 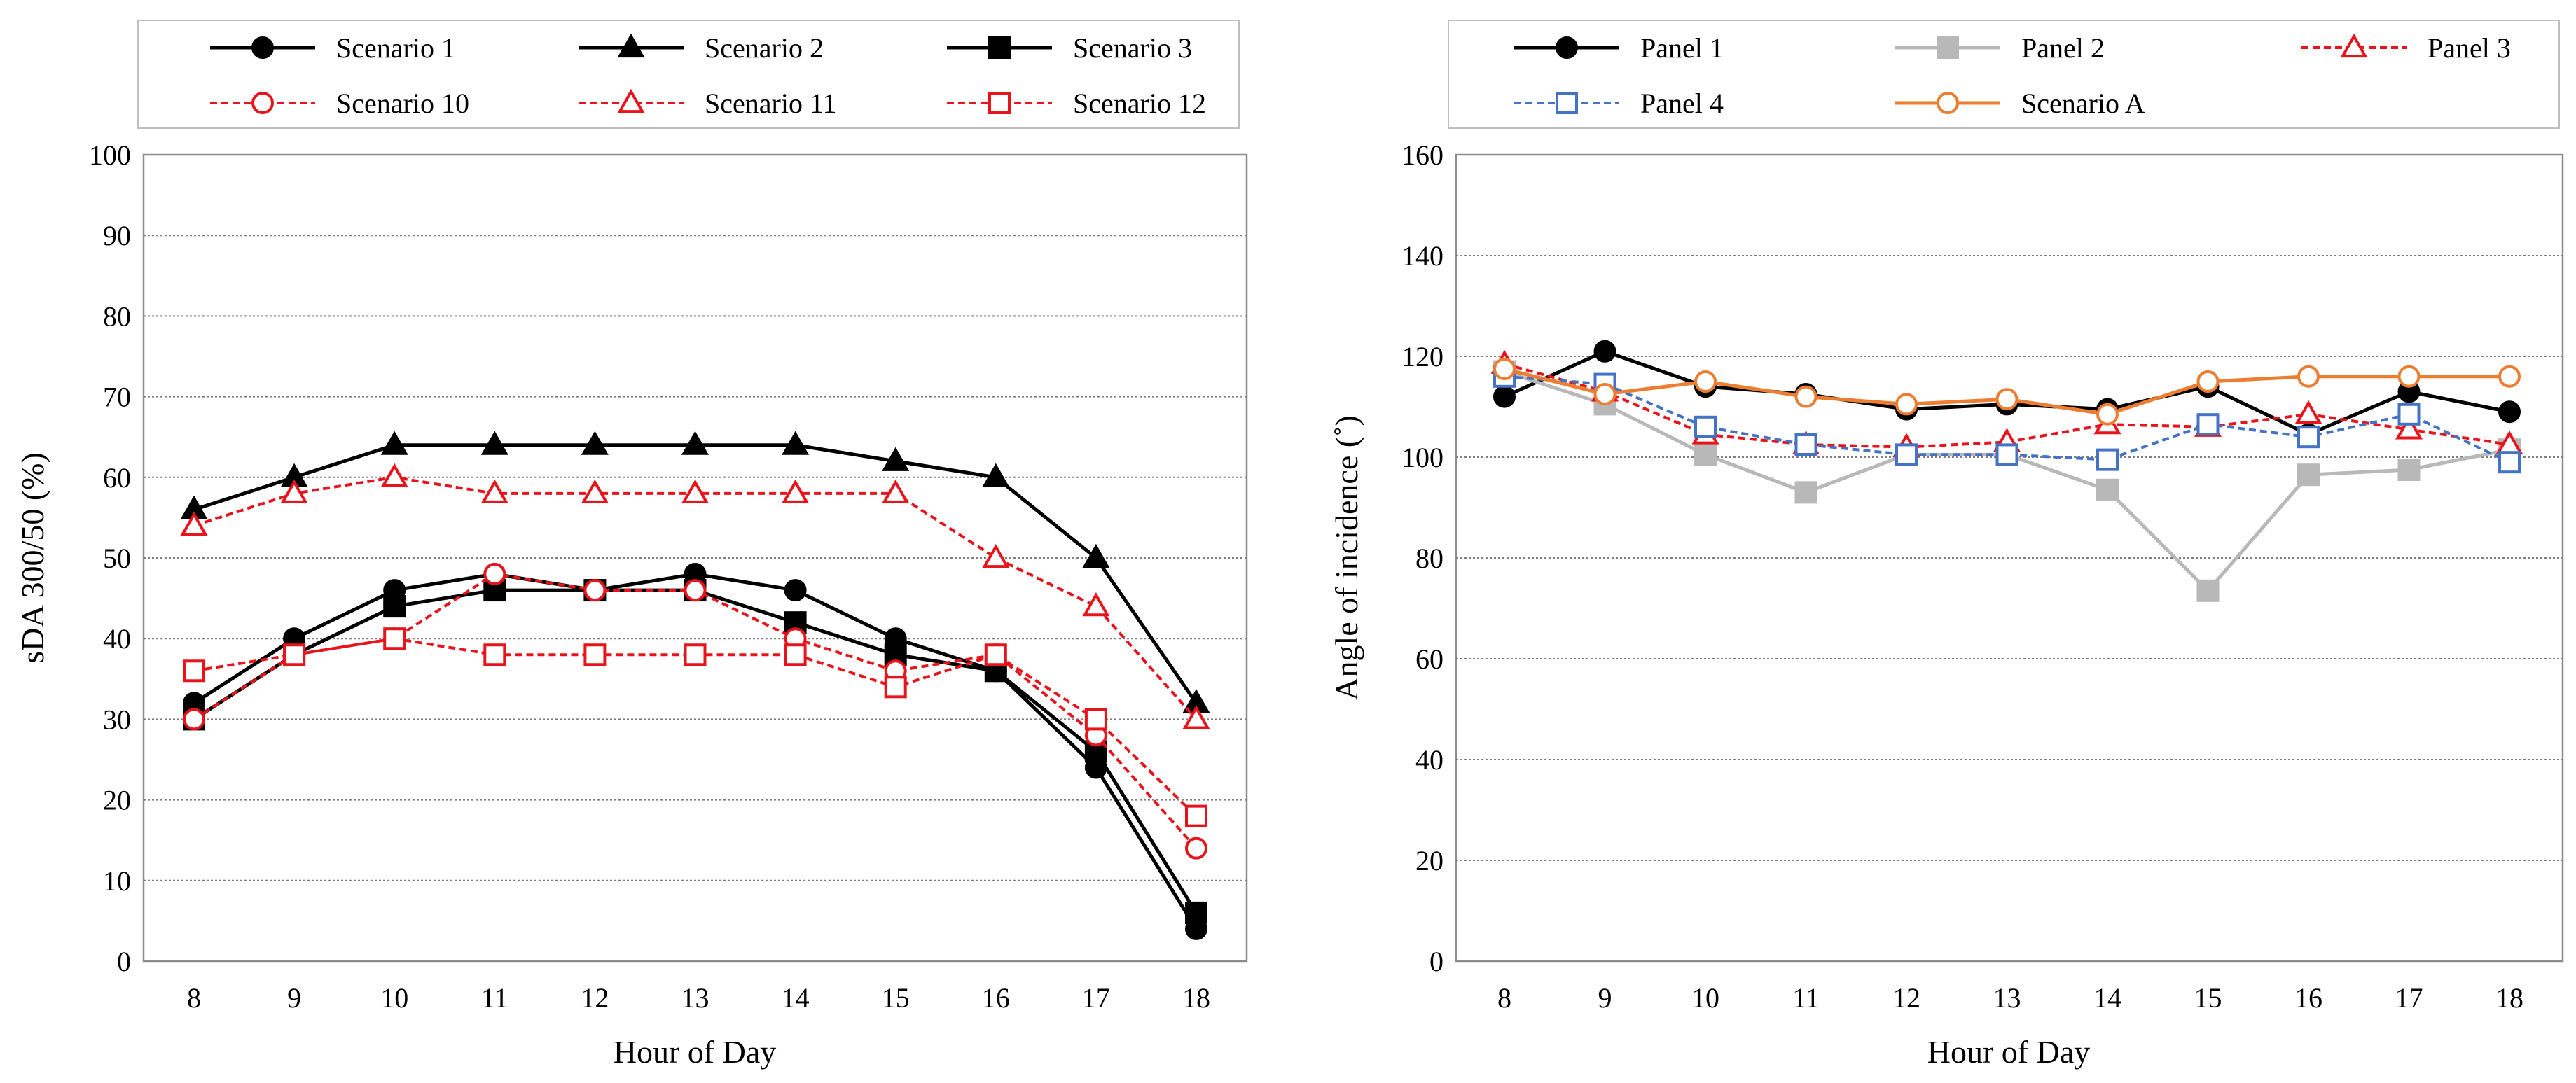 I want to click on legend-item-panel-1: Panel 1, so click(x=1619, y=48).